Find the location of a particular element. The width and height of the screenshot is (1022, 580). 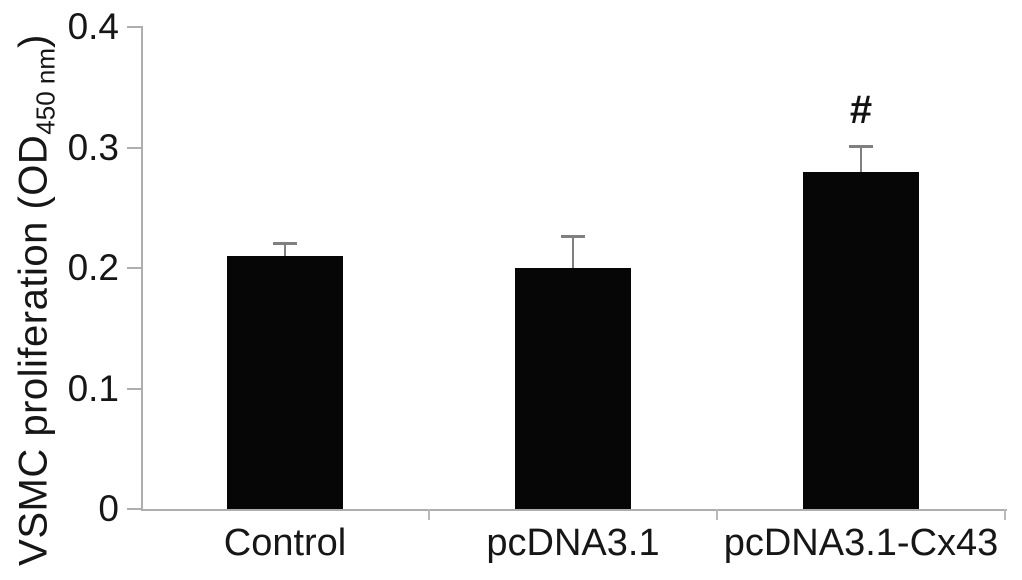

y-tick-label: 0.3 is located at coordinates (93, 147).